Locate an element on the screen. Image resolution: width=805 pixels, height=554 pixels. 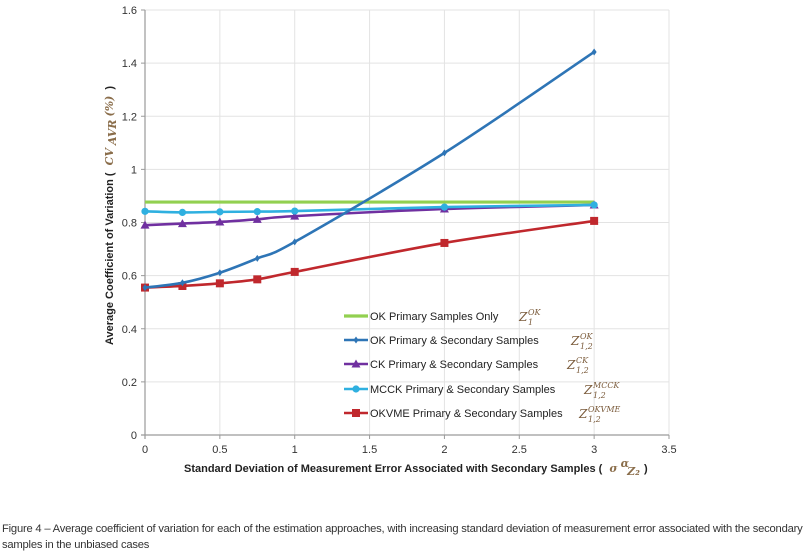
x-tick-label: 3.5 is located at coordinates (668, 450).